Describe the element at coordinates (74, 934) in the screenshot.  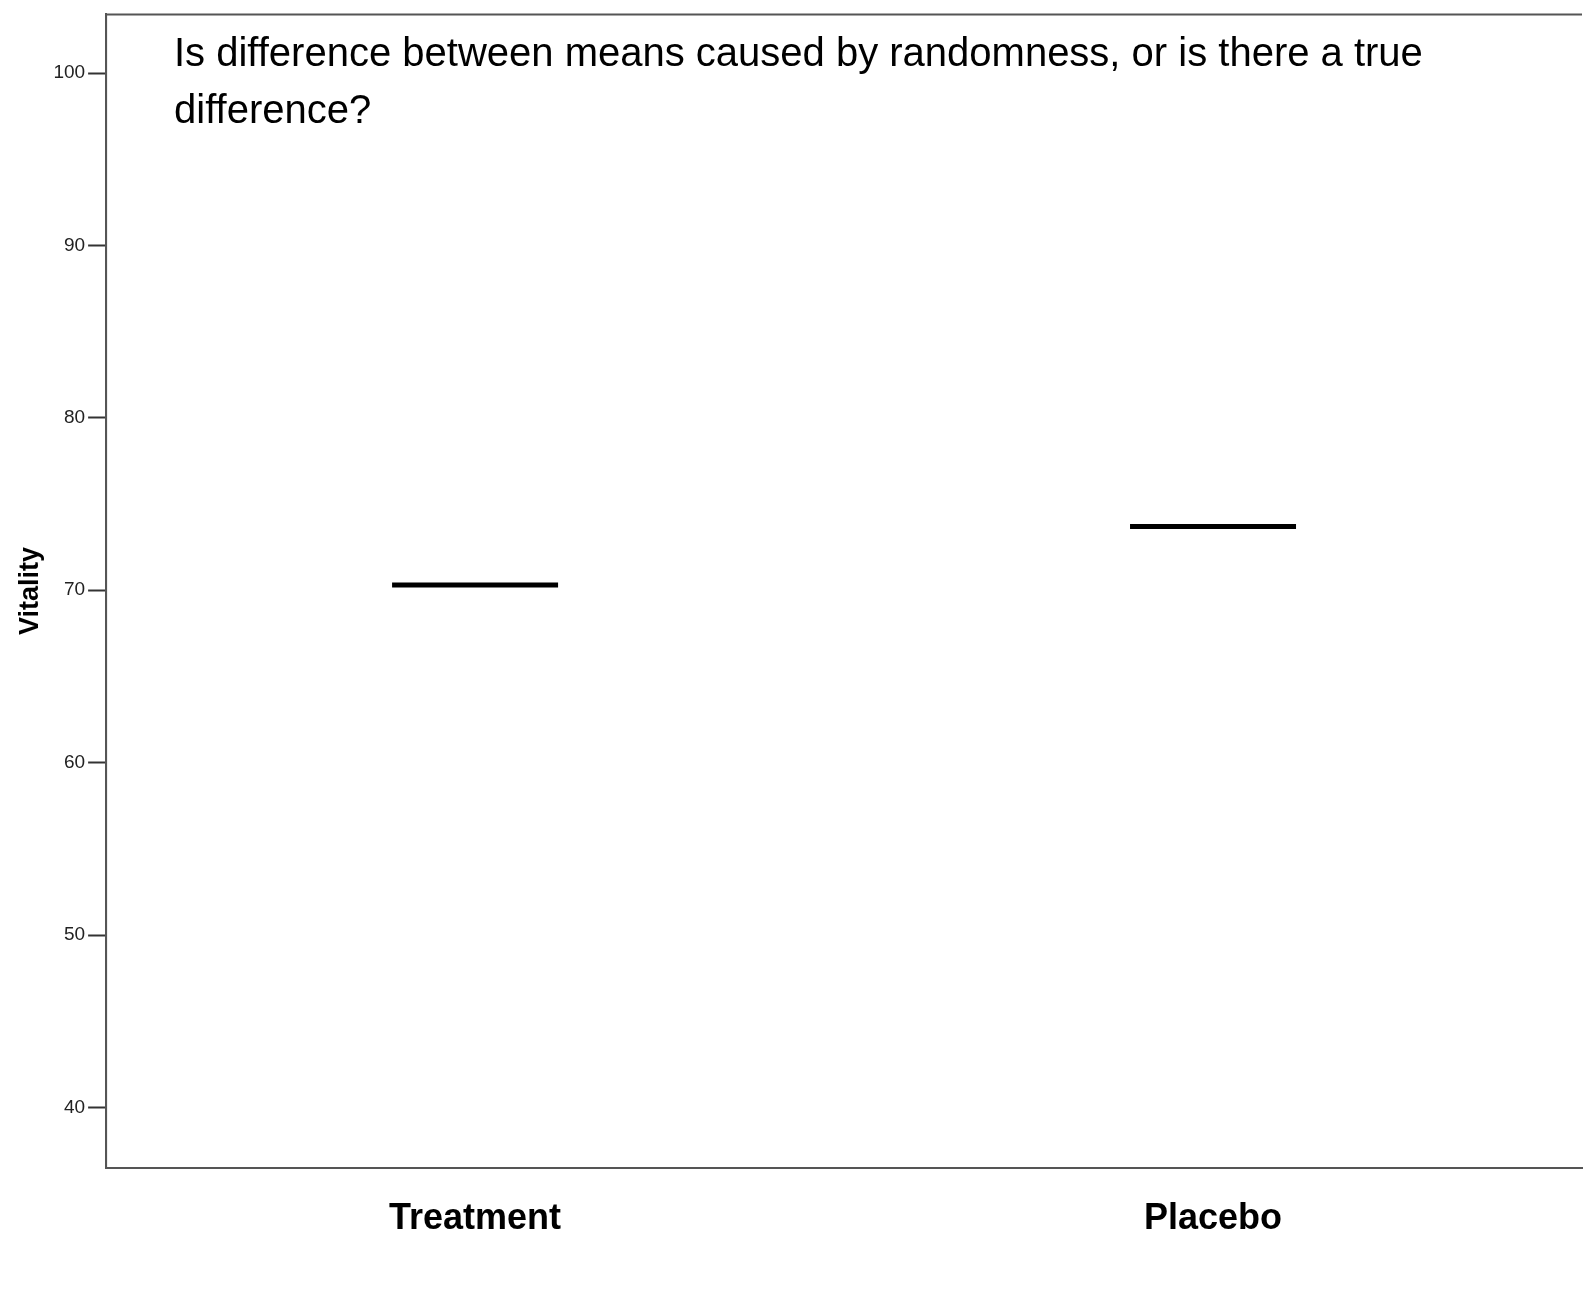
I see `y-tick-label: 50` at that location.